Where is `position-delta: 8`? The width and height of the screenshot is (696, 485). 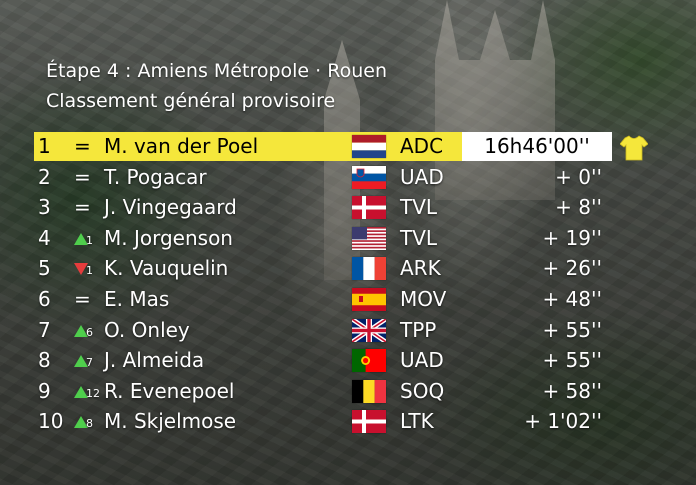 position-delta: 8 is located at coordinates (89, 424).